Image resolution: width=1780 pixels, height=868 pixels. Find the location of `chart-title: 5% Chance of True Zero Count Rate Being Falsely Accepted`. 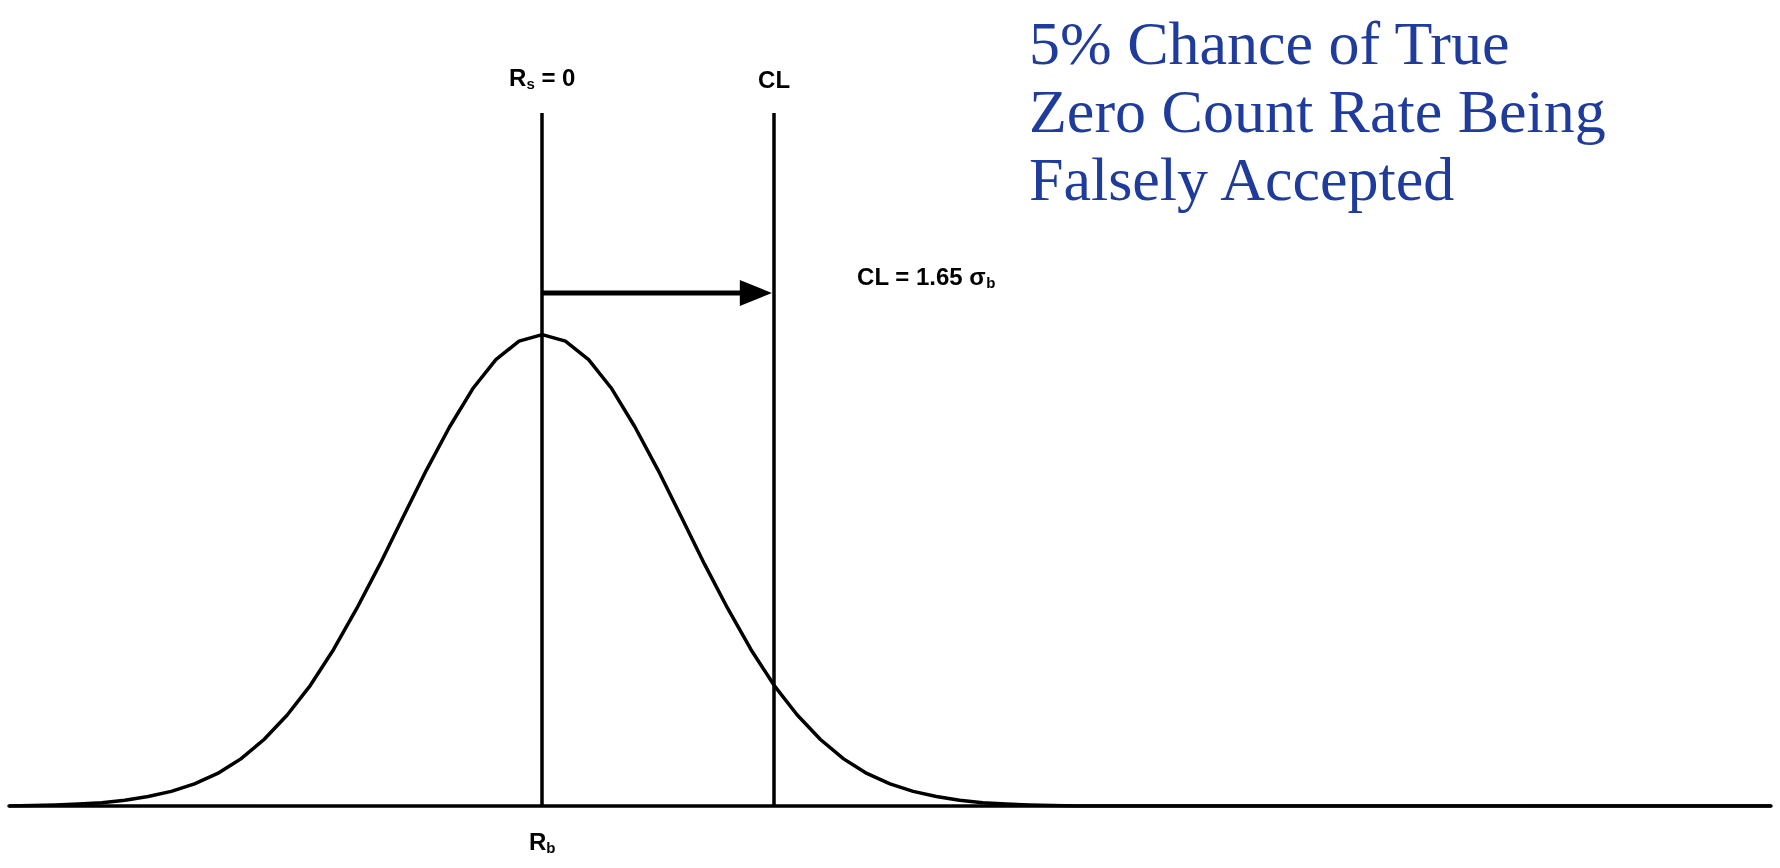

chart-title: 5% Chance of True Zero Count Rate Being Falsely Accepted is located at coordinates (1325, 111).